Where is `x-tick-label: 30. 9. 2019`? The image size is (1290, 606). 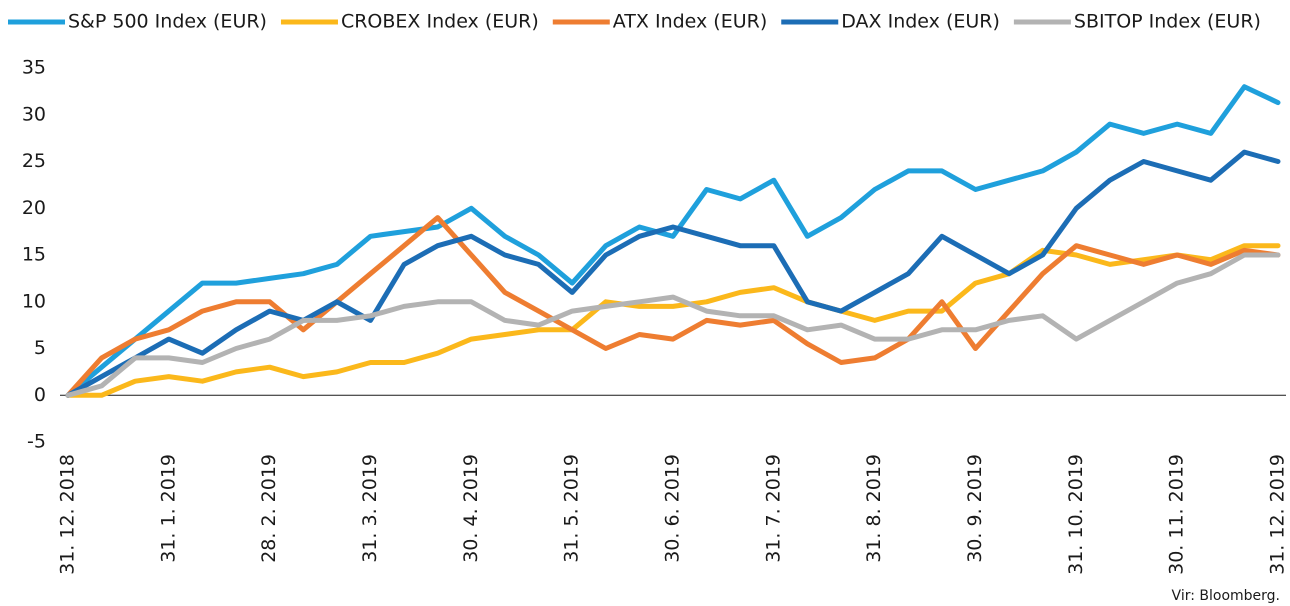 x-tick-label: 30. 9. 2019 is located at coordinates (975, 508).